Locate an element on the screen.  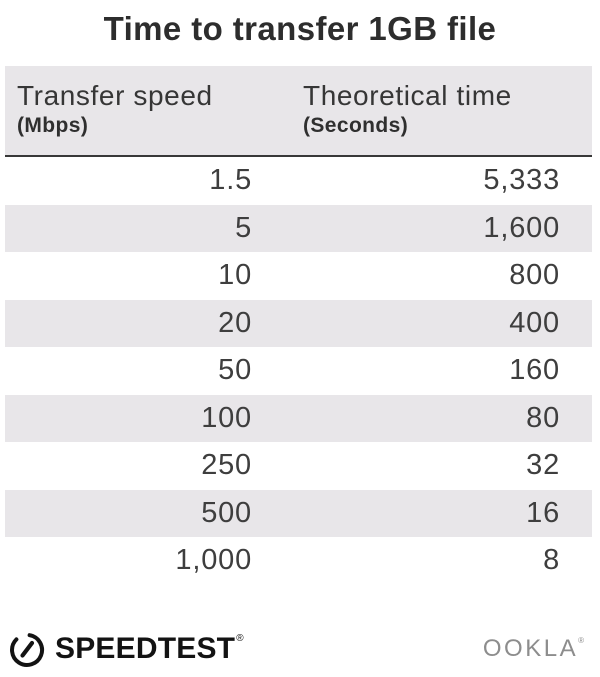
table-row: 100 80 is located at coordinates (298, 418).